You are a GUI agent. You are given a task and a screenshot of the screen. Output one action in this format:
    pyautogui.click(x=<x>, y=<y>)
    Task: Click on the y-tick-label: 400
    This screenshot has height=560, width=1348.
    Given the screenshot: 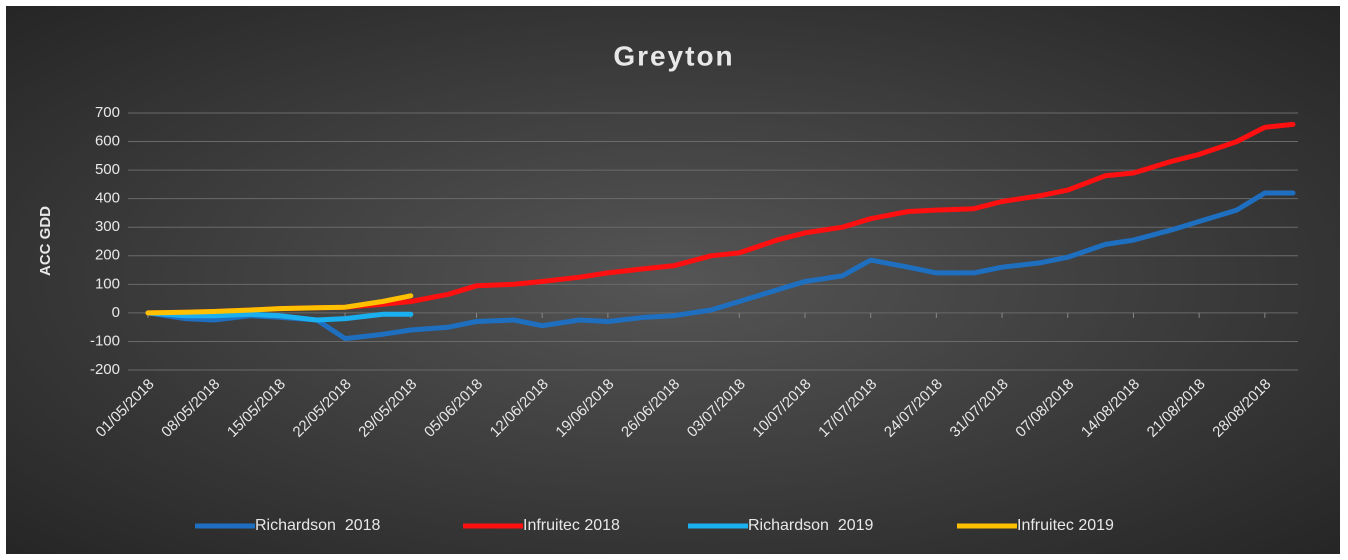 What is the action you would take?
    pyautogui.click(x=107, y=198)
    